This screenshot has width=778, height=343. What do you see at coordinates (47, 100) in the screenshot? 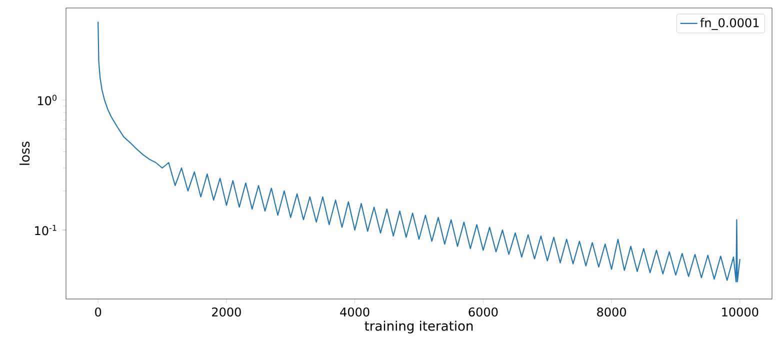
I see `y-tick-label: 10$^{0}$` at bounding box center [47, 100].